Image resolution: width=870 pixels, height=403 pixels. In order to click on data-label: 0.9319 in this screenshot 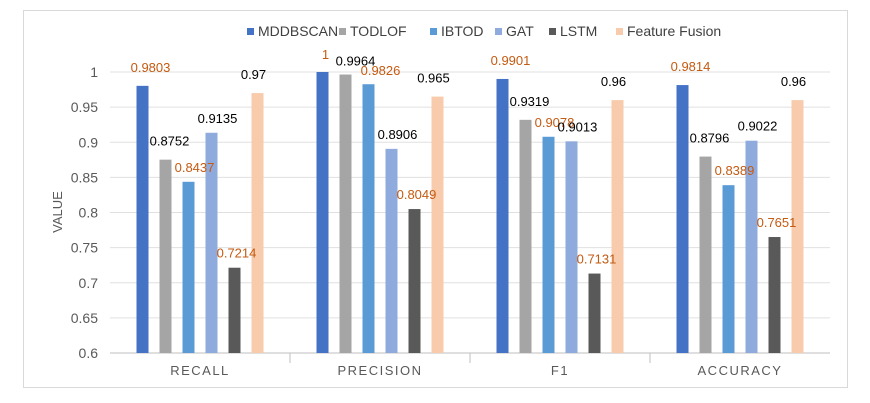, I will do `click(530, 101)`.